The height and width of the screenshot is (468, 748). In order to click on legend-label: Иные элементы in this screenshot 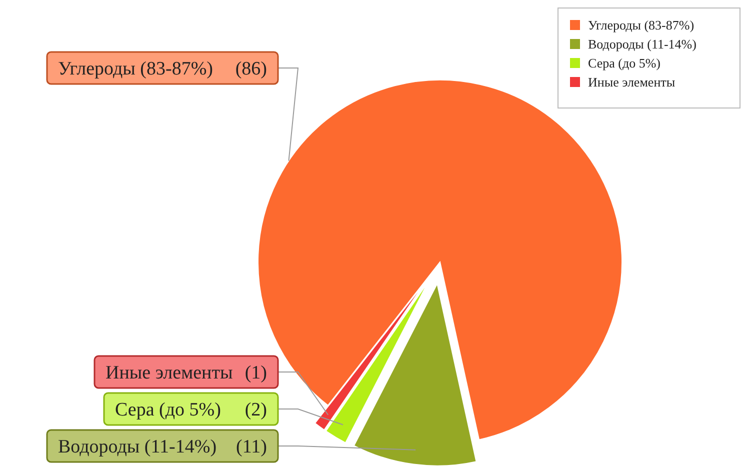, I will do `click(632, 82)`.